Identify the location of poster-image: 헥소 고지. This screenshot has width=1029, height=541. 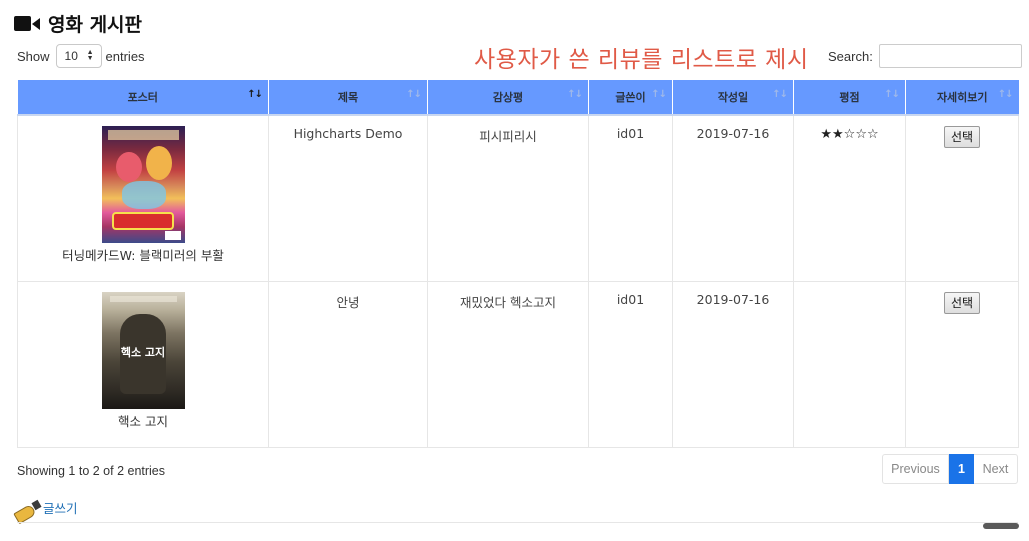
(143, 350).